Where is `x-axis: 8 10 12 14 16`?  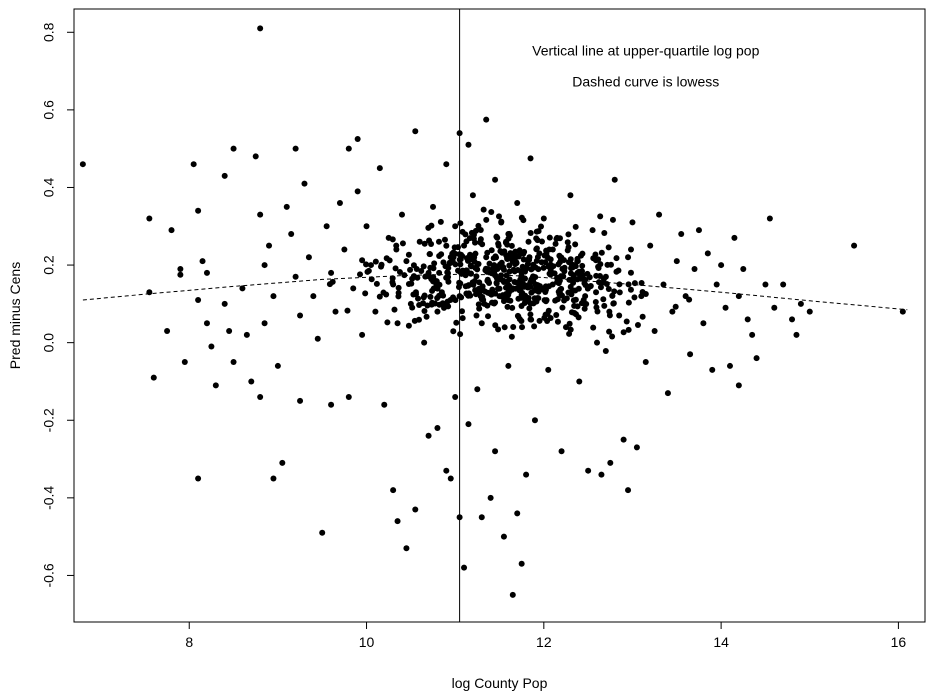
x-axis: 8 10 12 14 16 is located at coordinates (545, 636).